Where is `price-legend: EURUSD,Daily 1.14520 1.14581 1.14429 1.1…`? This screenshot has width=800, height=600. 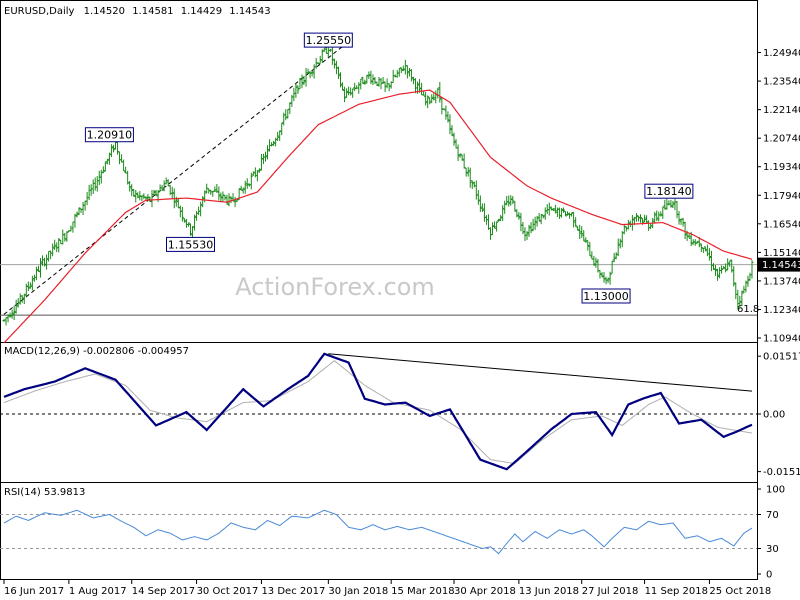 price-legend: EURUSD,Daily 1.14520 1.14581 1.14429 1.1… is located at coordinates (137, 11).